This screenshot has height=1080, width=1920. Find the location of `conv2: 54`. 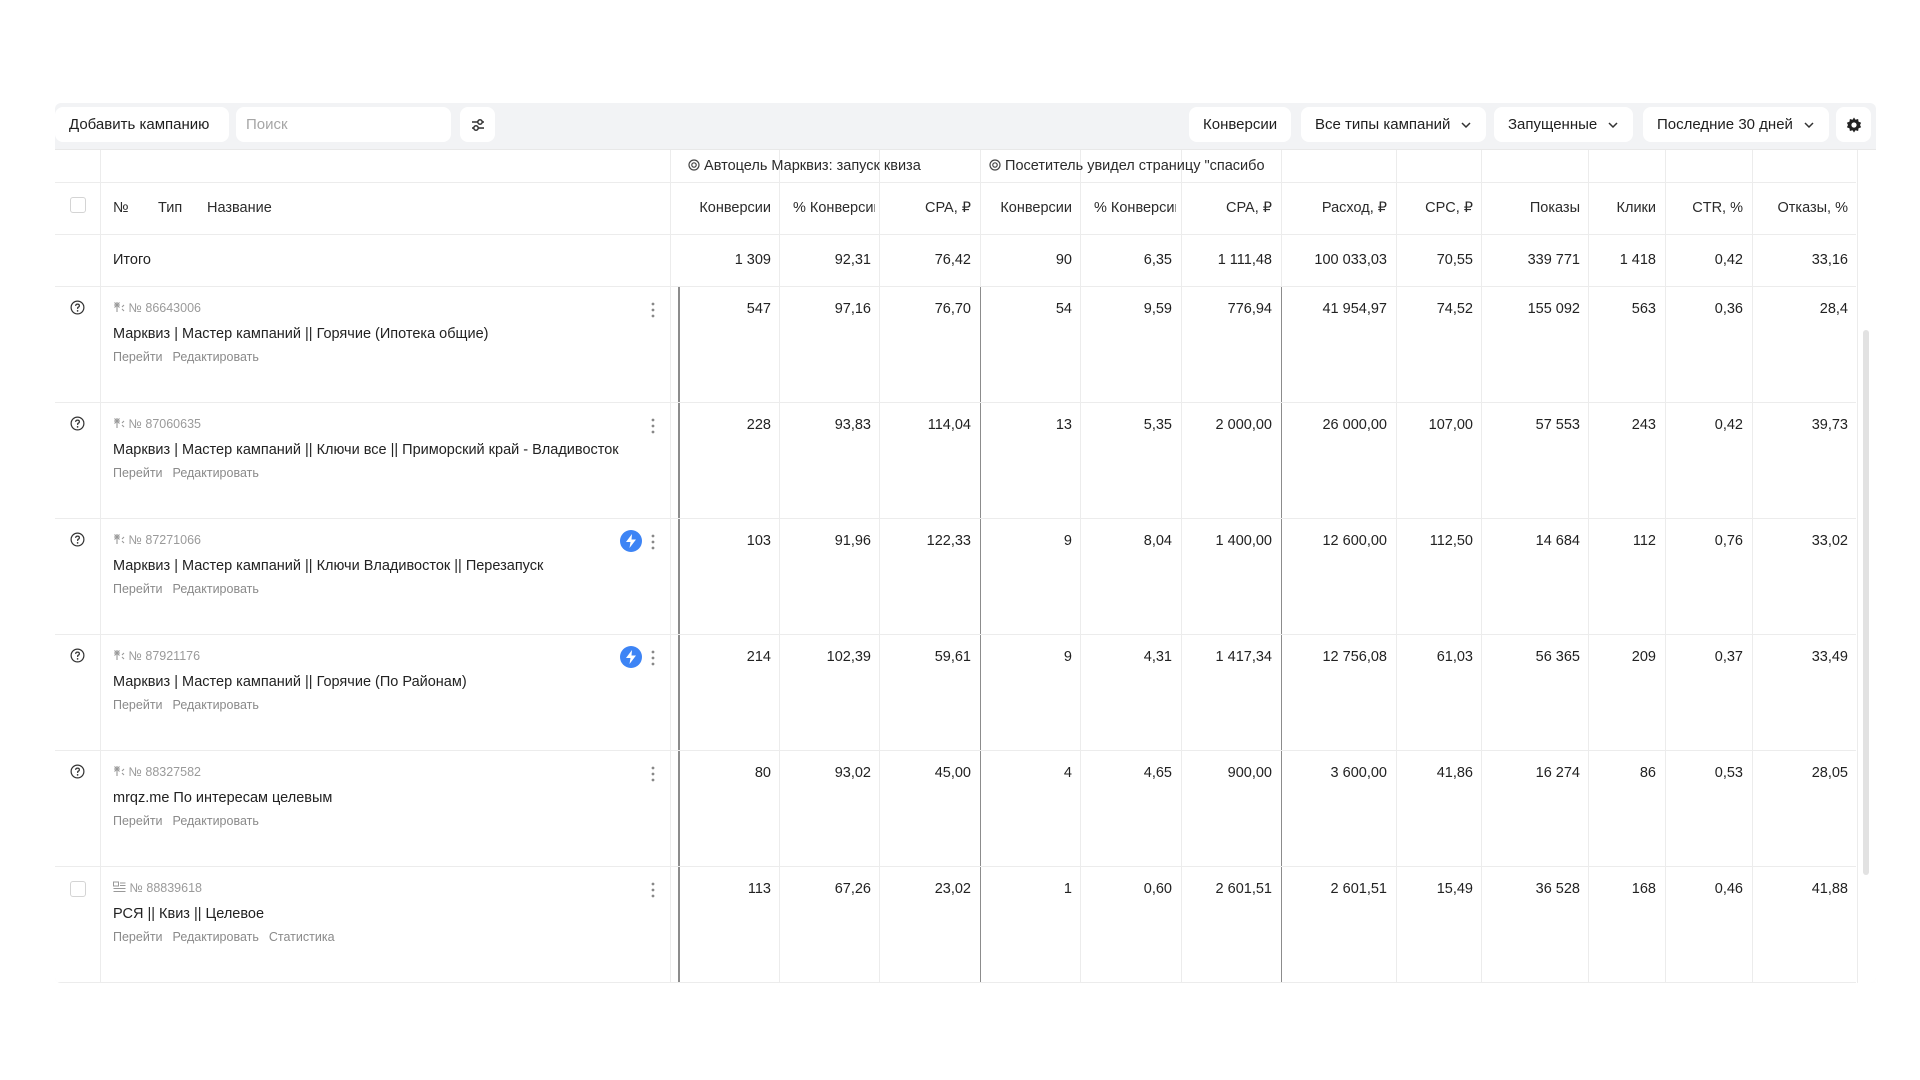

conv2: 54 is located at coordinates (1063, 309).